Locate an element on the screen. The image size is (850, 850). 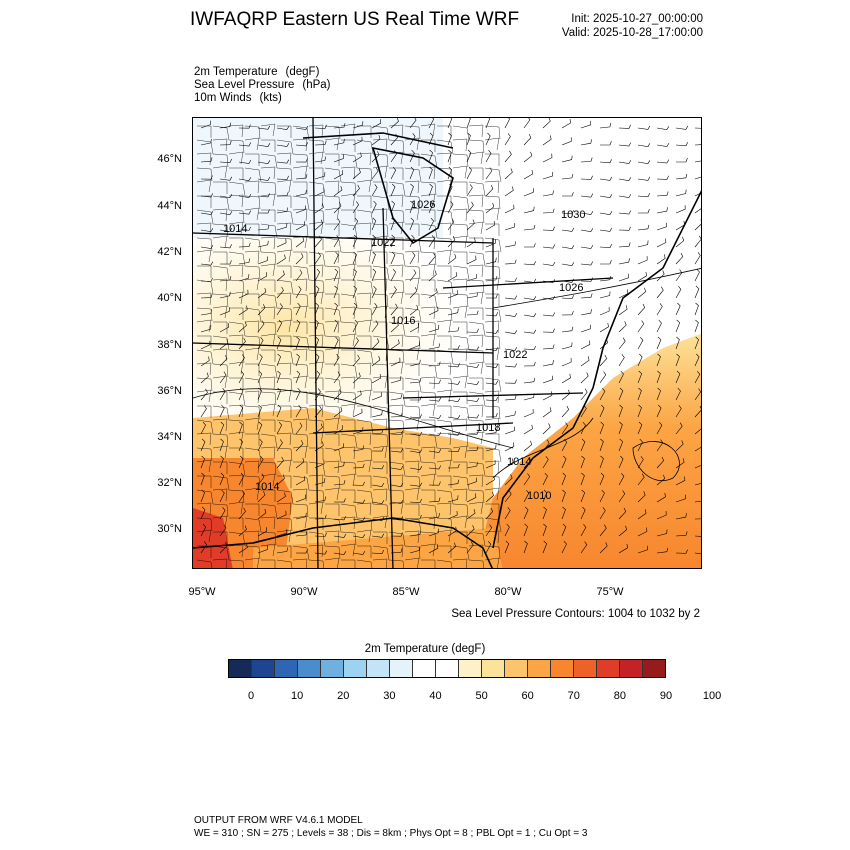
colorbar-tick: 60 is located at coordinates (527, 696).